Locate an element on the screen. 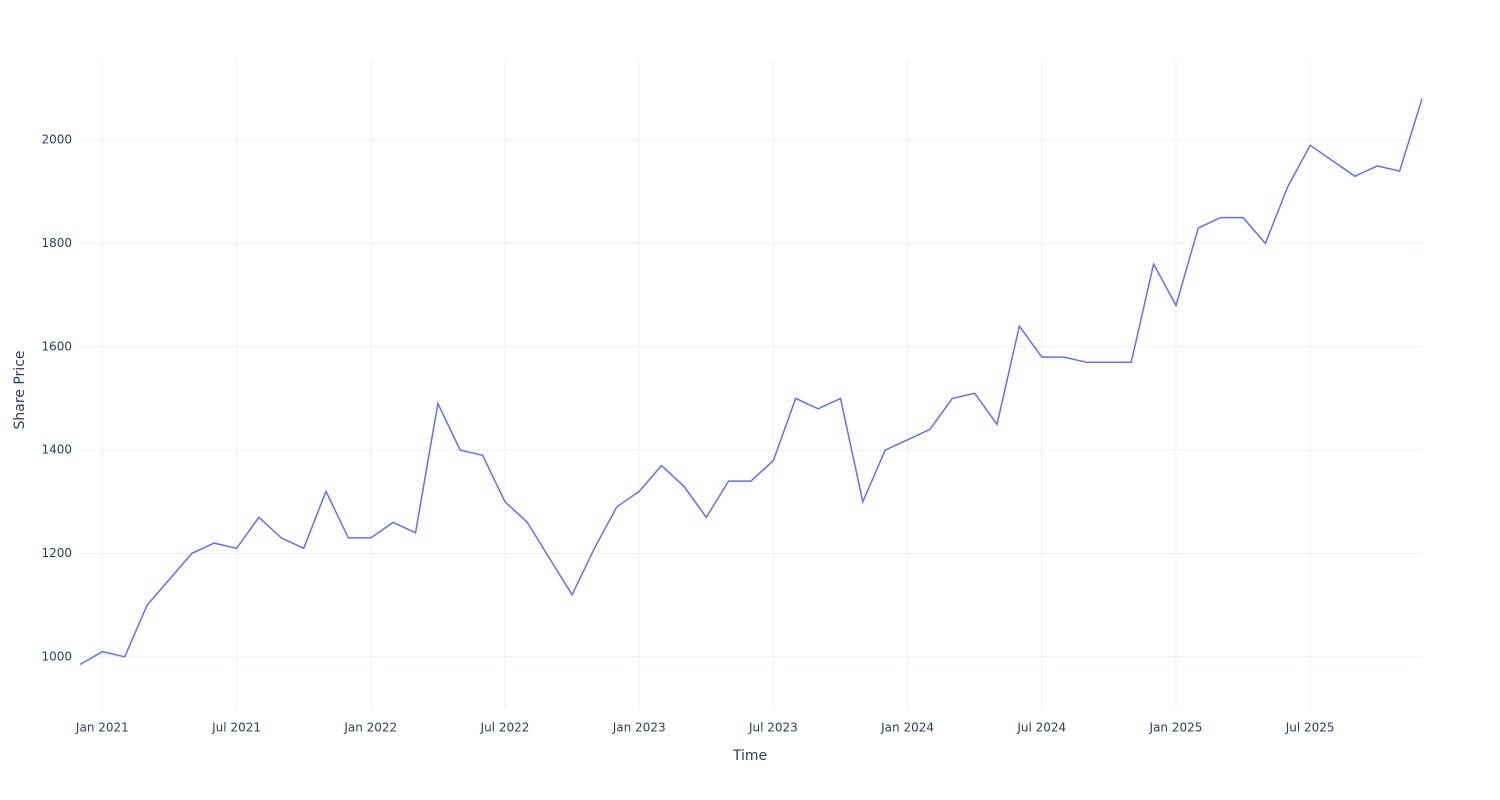 The width and height of the screenshot is (1500, 800). x-tick-label: Jan 2024 is located at coordinates (907, 728).